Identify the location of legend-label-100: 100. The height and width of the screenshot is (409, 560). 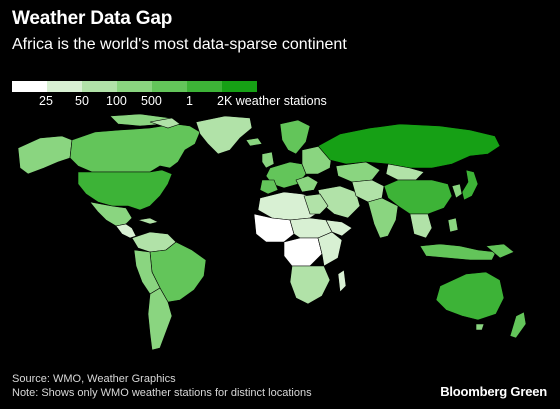
(116, 101).